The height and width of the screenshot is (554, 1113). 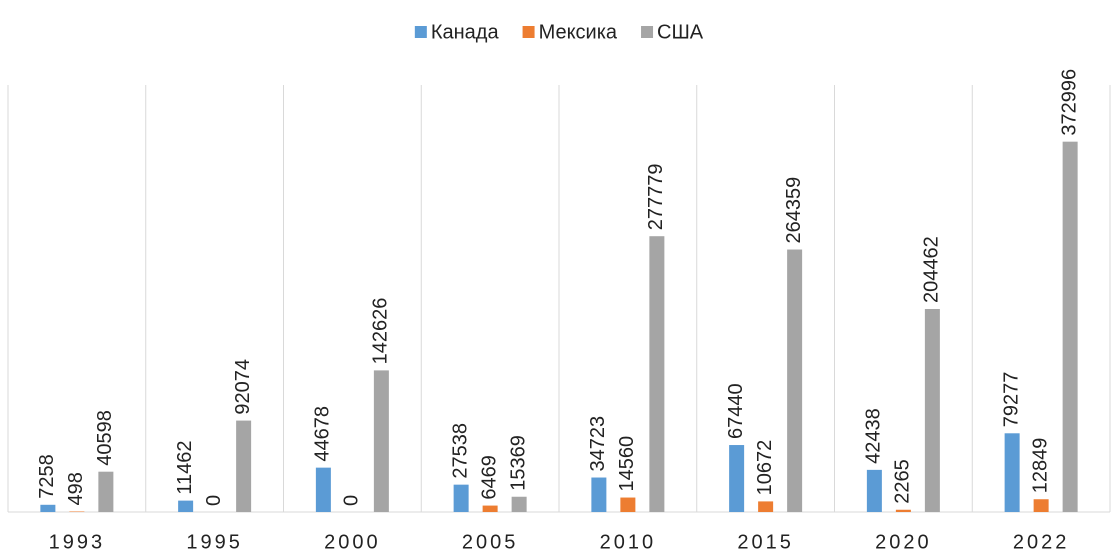 What do you see at coordinates (185, 467) in the screenshot?
I see `data-label: 11462` at bounding box center [185, 467].